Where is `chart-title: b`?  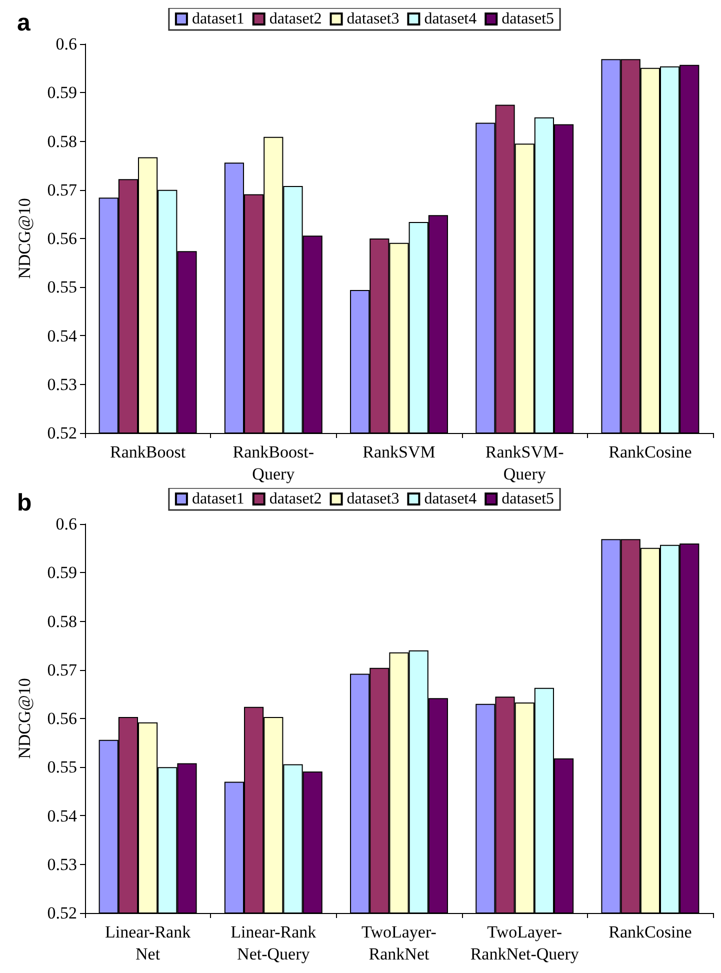 chart-title: b is located at coordinates (24, 503).